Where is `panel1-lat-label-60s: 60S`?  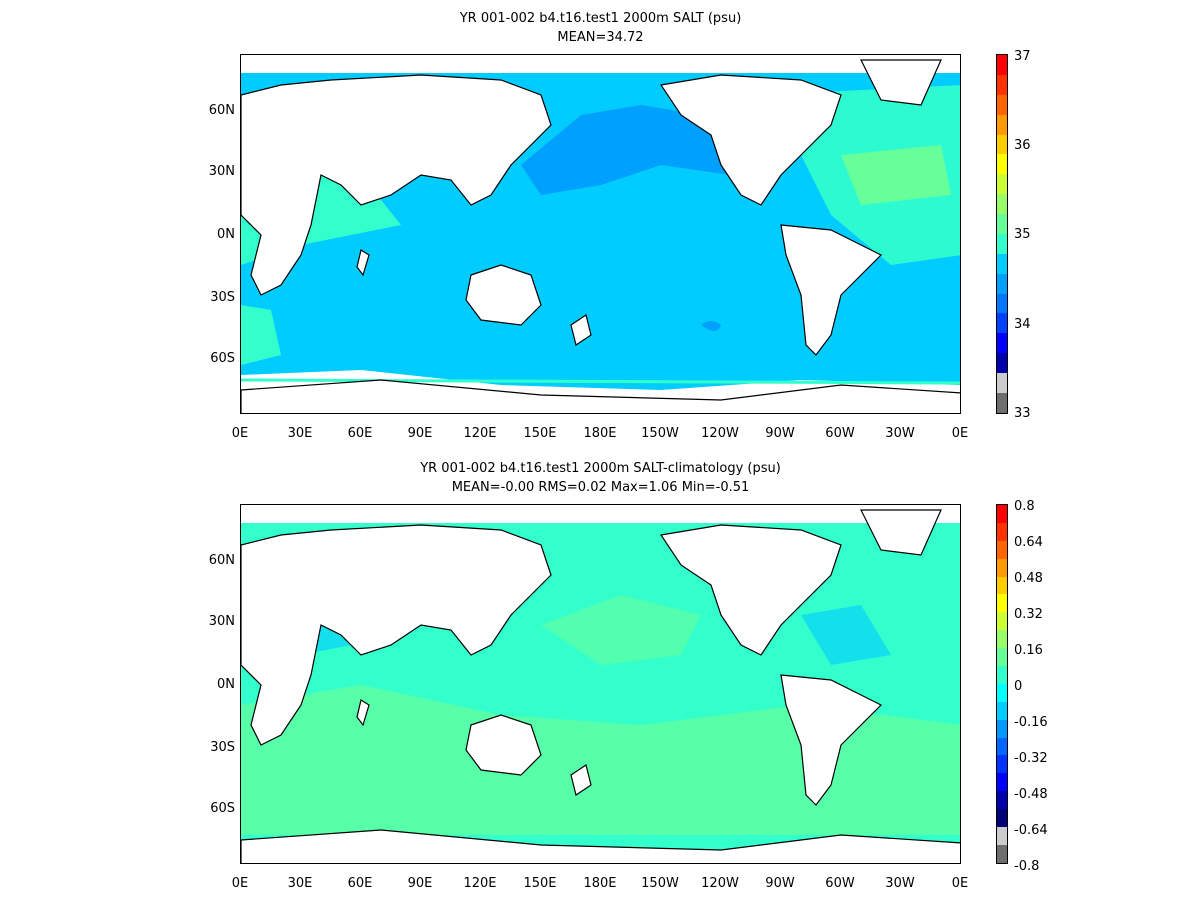
panel1-lat-label-60s: 60S is located at coordinates (222, 358).